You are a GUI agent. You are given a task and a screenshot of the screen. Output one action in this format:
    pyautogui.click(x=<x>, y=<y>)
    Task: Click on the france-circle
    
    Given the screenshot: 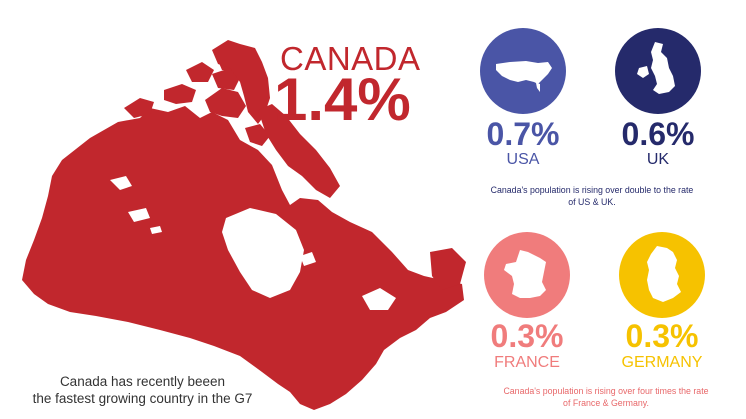 What is the action you would take?
    pyautogui.click(x=527, y=275)
    